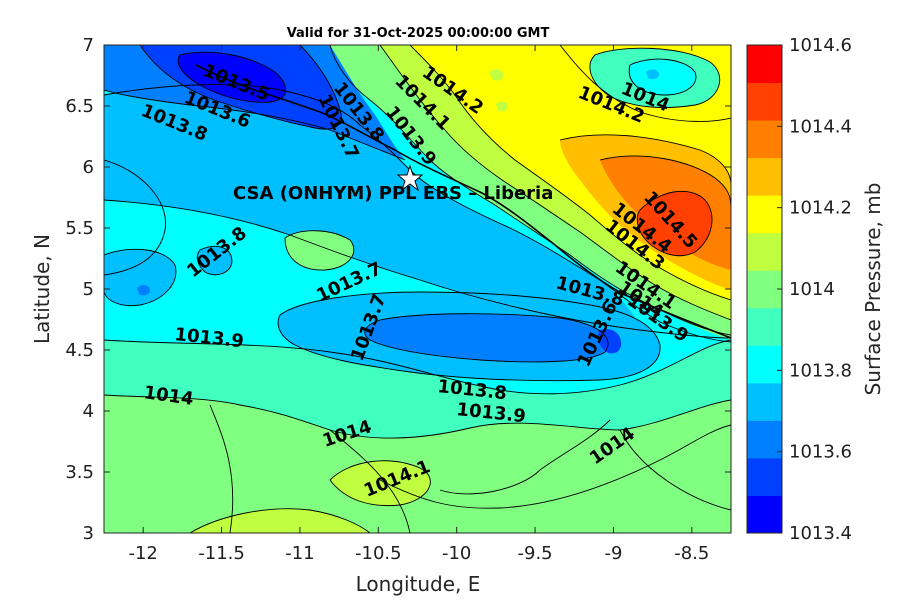 The width and height of the screenshot is (900, 600). Describe the element at coordinates (609, 341) in the screenshot. I see `contour-fill-central-low-east` at that location.